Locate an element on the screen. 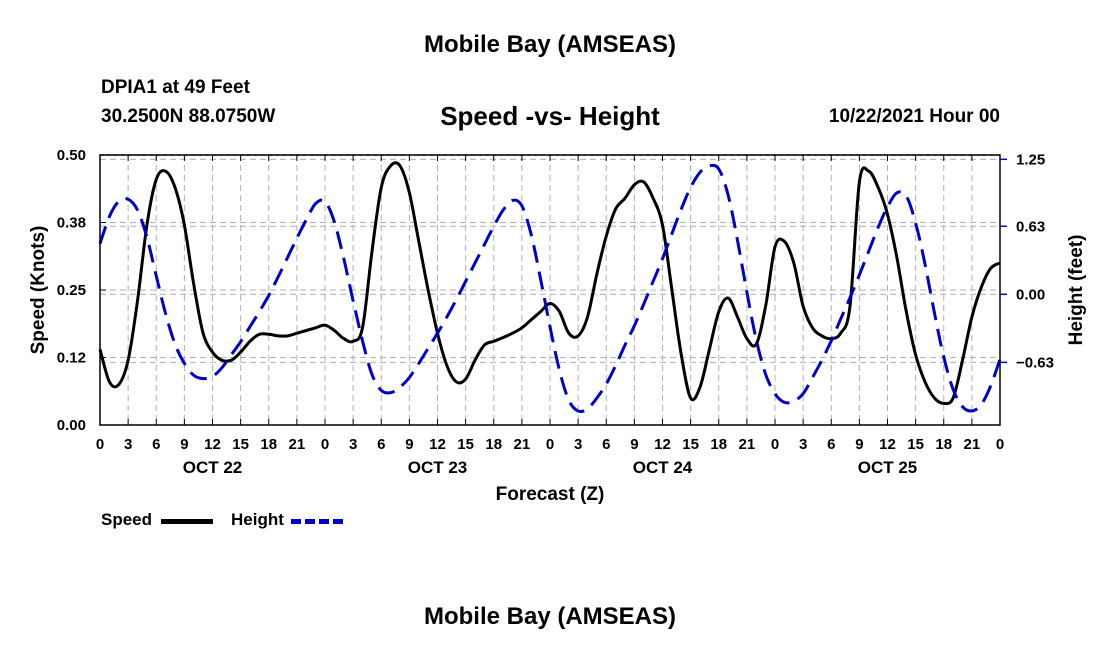 Image resolution: width=1100 pixels, height=650 pixels. legend-height-line is located at coordinates (317, 521).